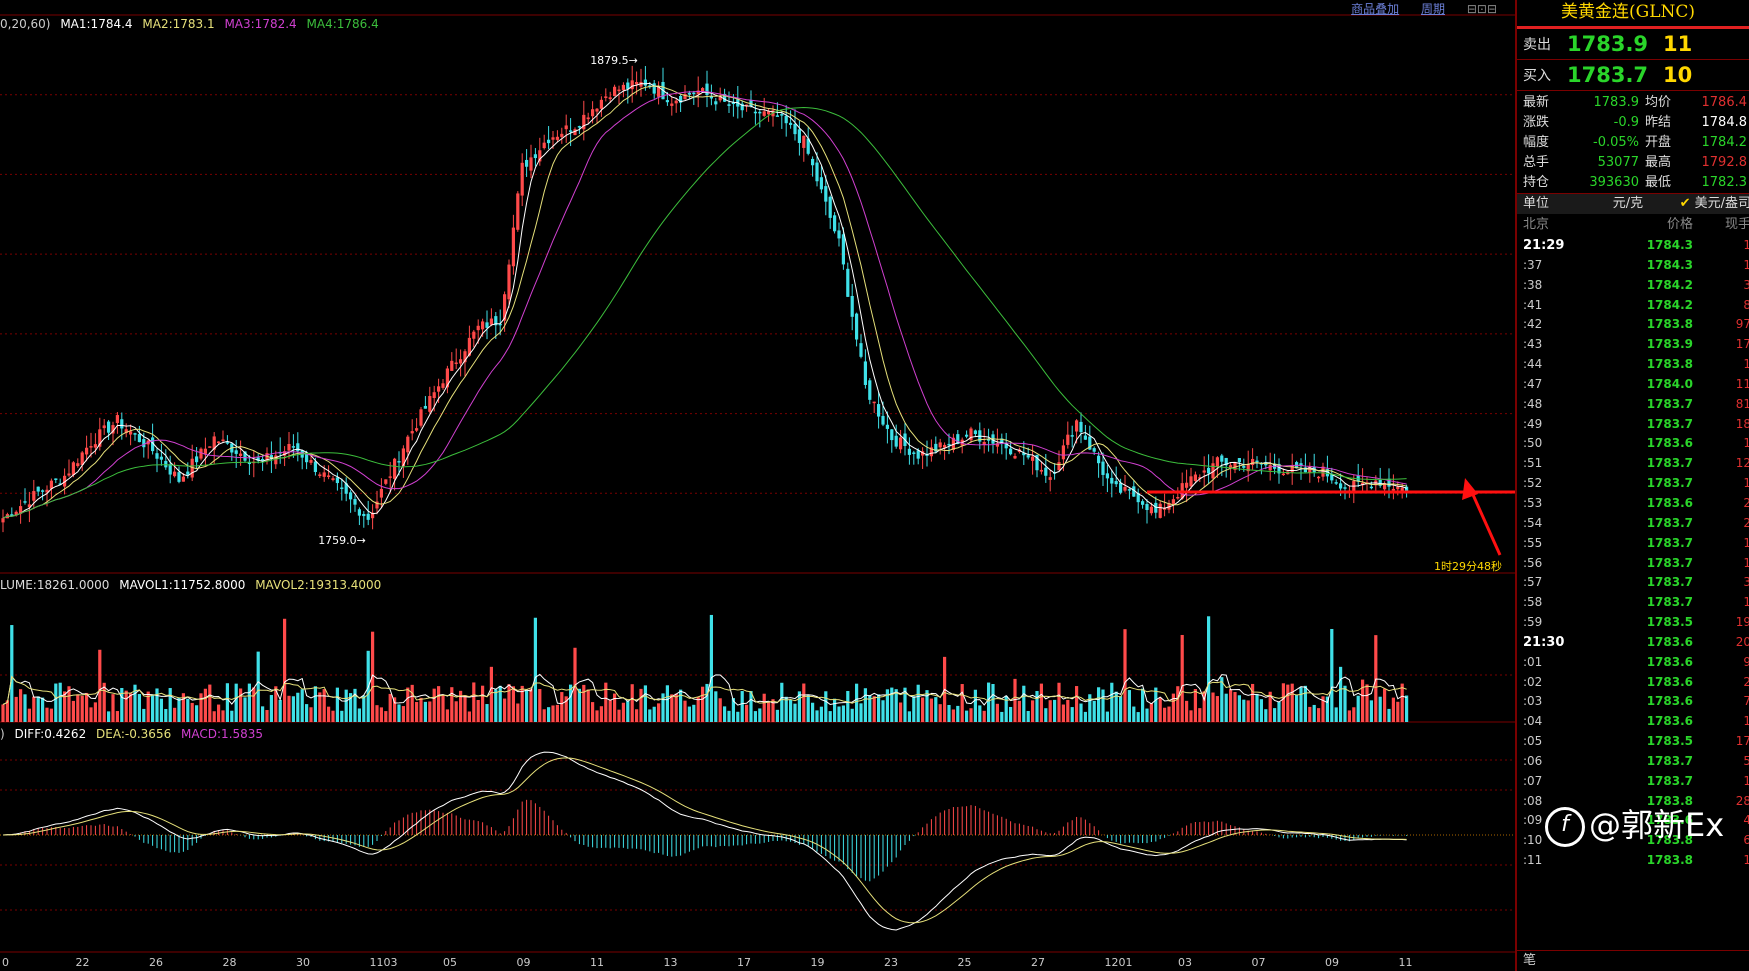  What do you see at coordinates (1533, 622) in the screenshot?
I see `tick-time: :59` at bounding box center [1533, 622].